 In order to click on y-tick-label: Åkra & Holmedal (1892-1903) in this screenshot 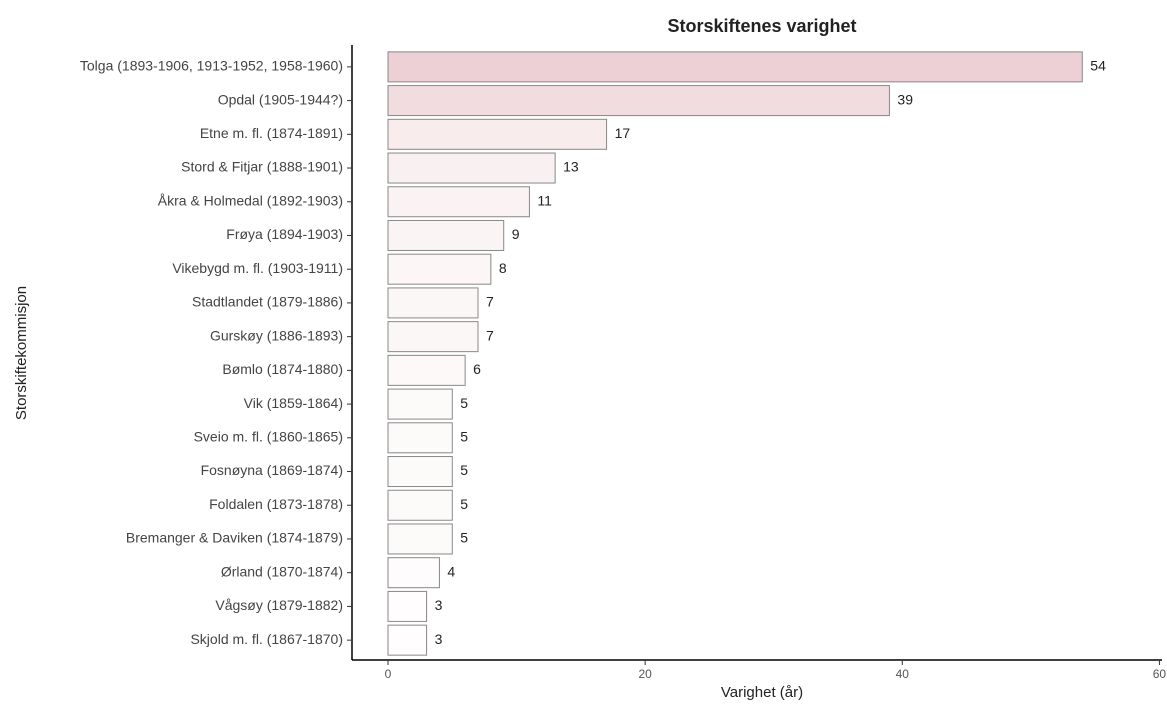, I will do `click(250, 200)`.